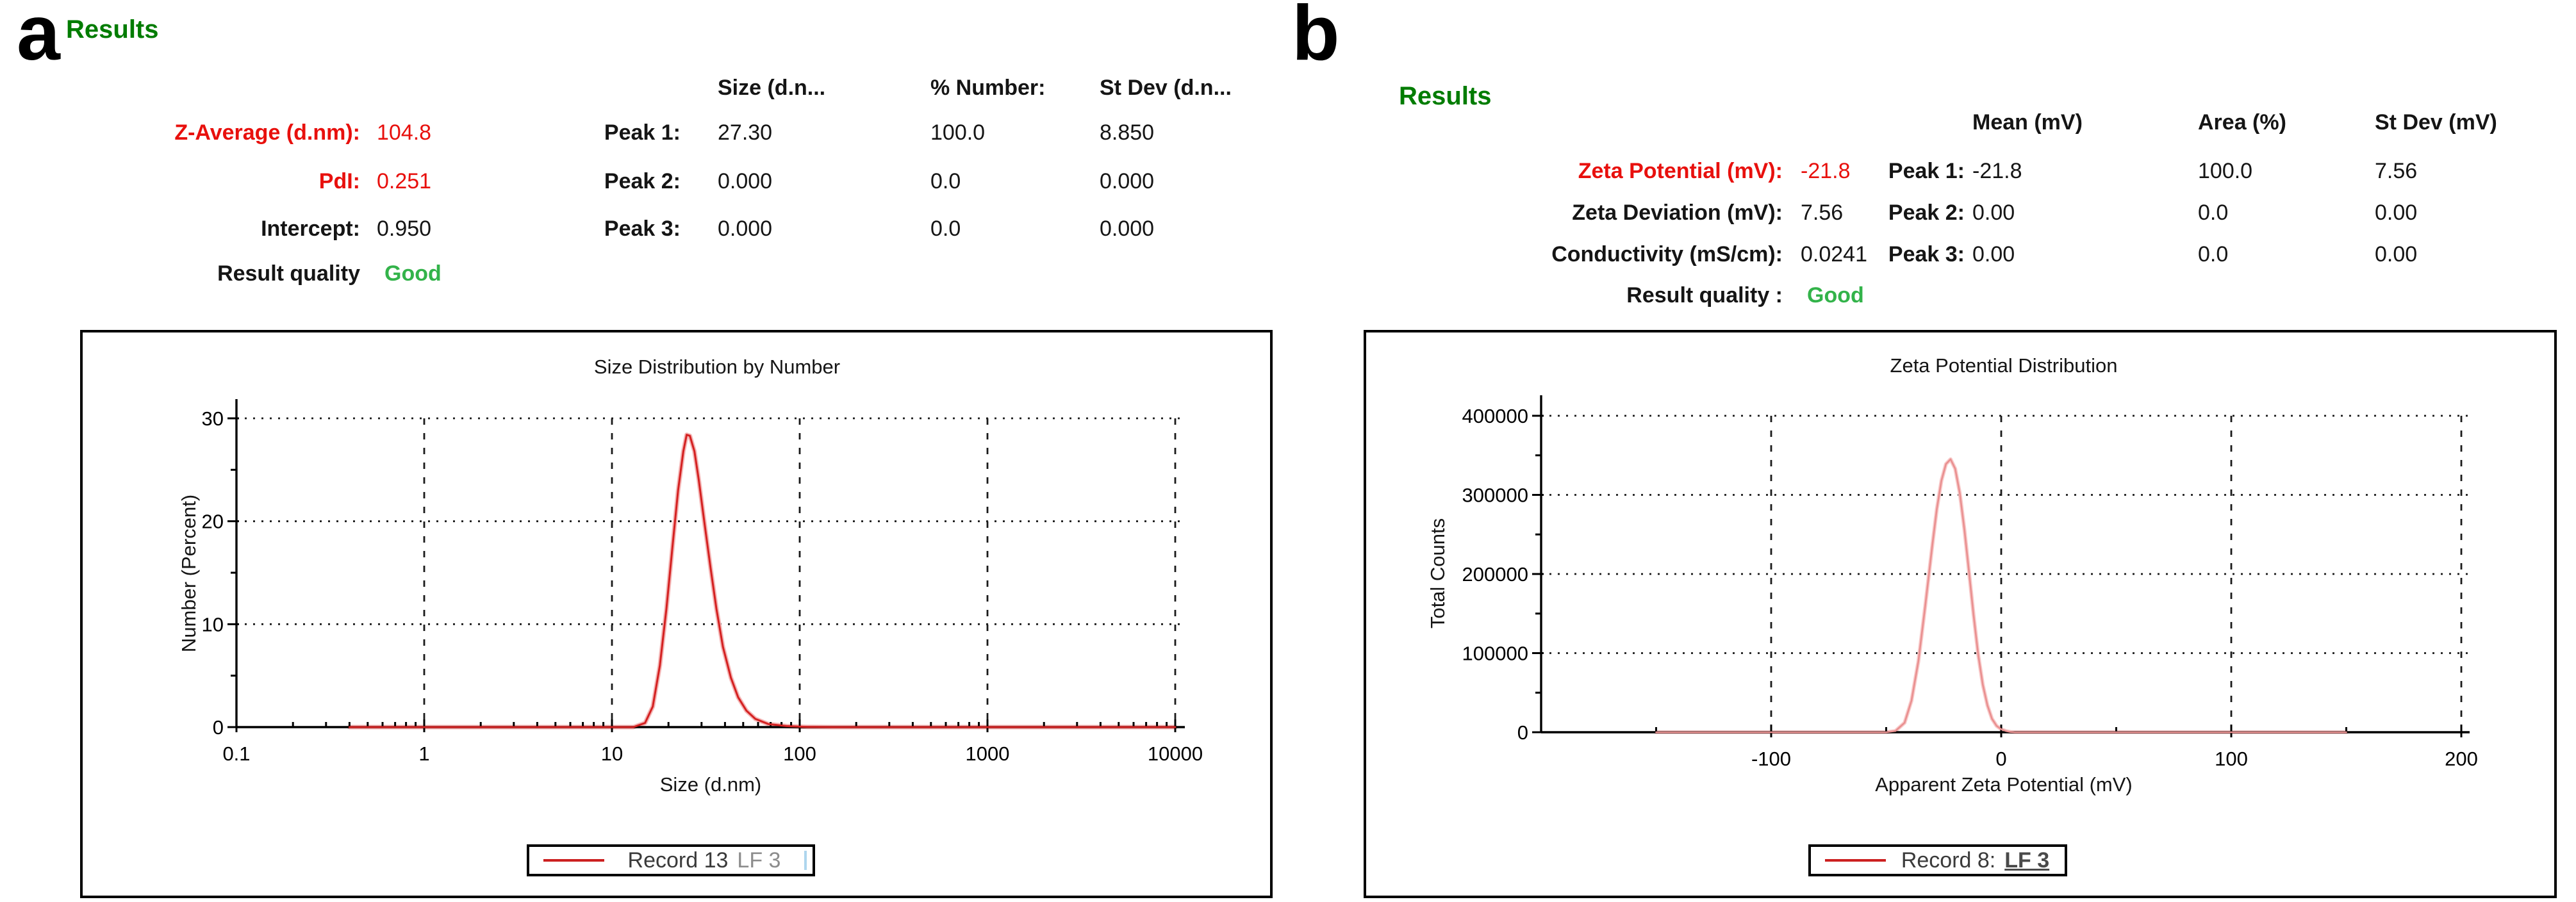 The image size is (2576, 902). Describe the element at coordinates (710, 785) in the screenshot. I see `x-axis-label-a: Size (d.nm)` at that location.